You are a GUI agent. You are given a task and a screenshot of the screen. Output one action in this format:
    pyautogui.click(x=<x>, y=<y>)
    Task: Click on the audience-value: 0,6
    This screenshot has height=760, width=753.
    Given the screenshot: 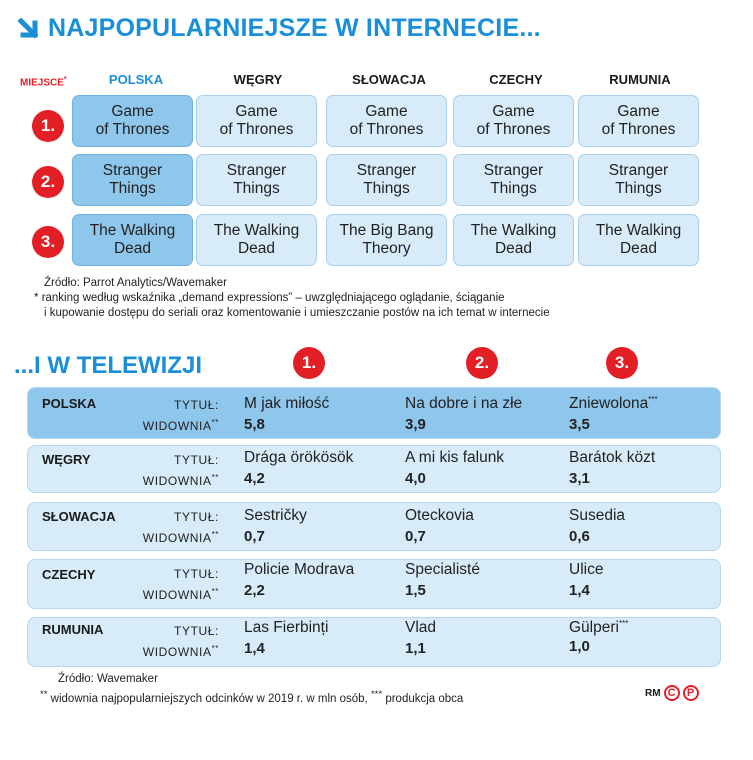 What is the action you would take?
    pyautogui.click(x=579, y=536)
    